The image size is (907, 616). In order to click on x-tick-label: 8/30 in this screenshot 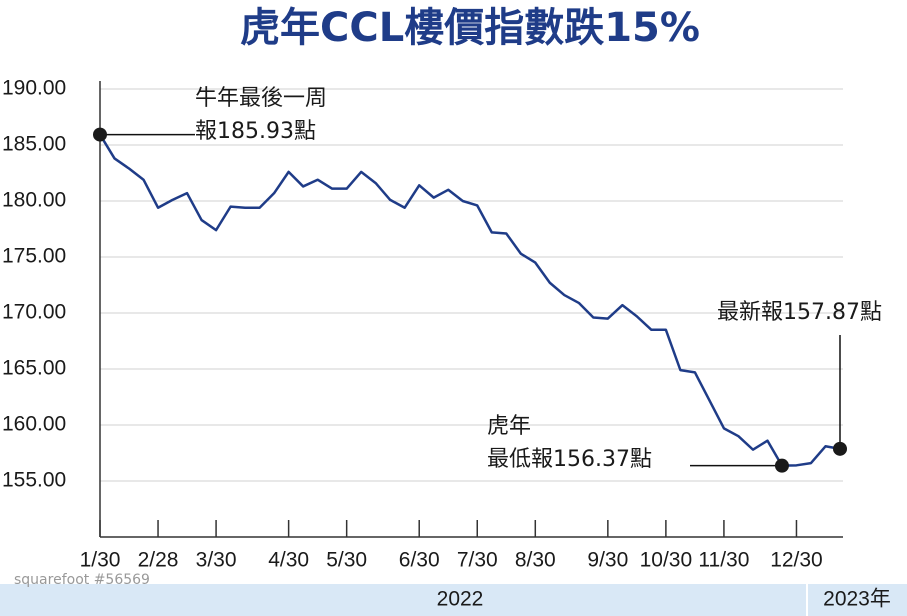, I will do `click(535, 560)`.